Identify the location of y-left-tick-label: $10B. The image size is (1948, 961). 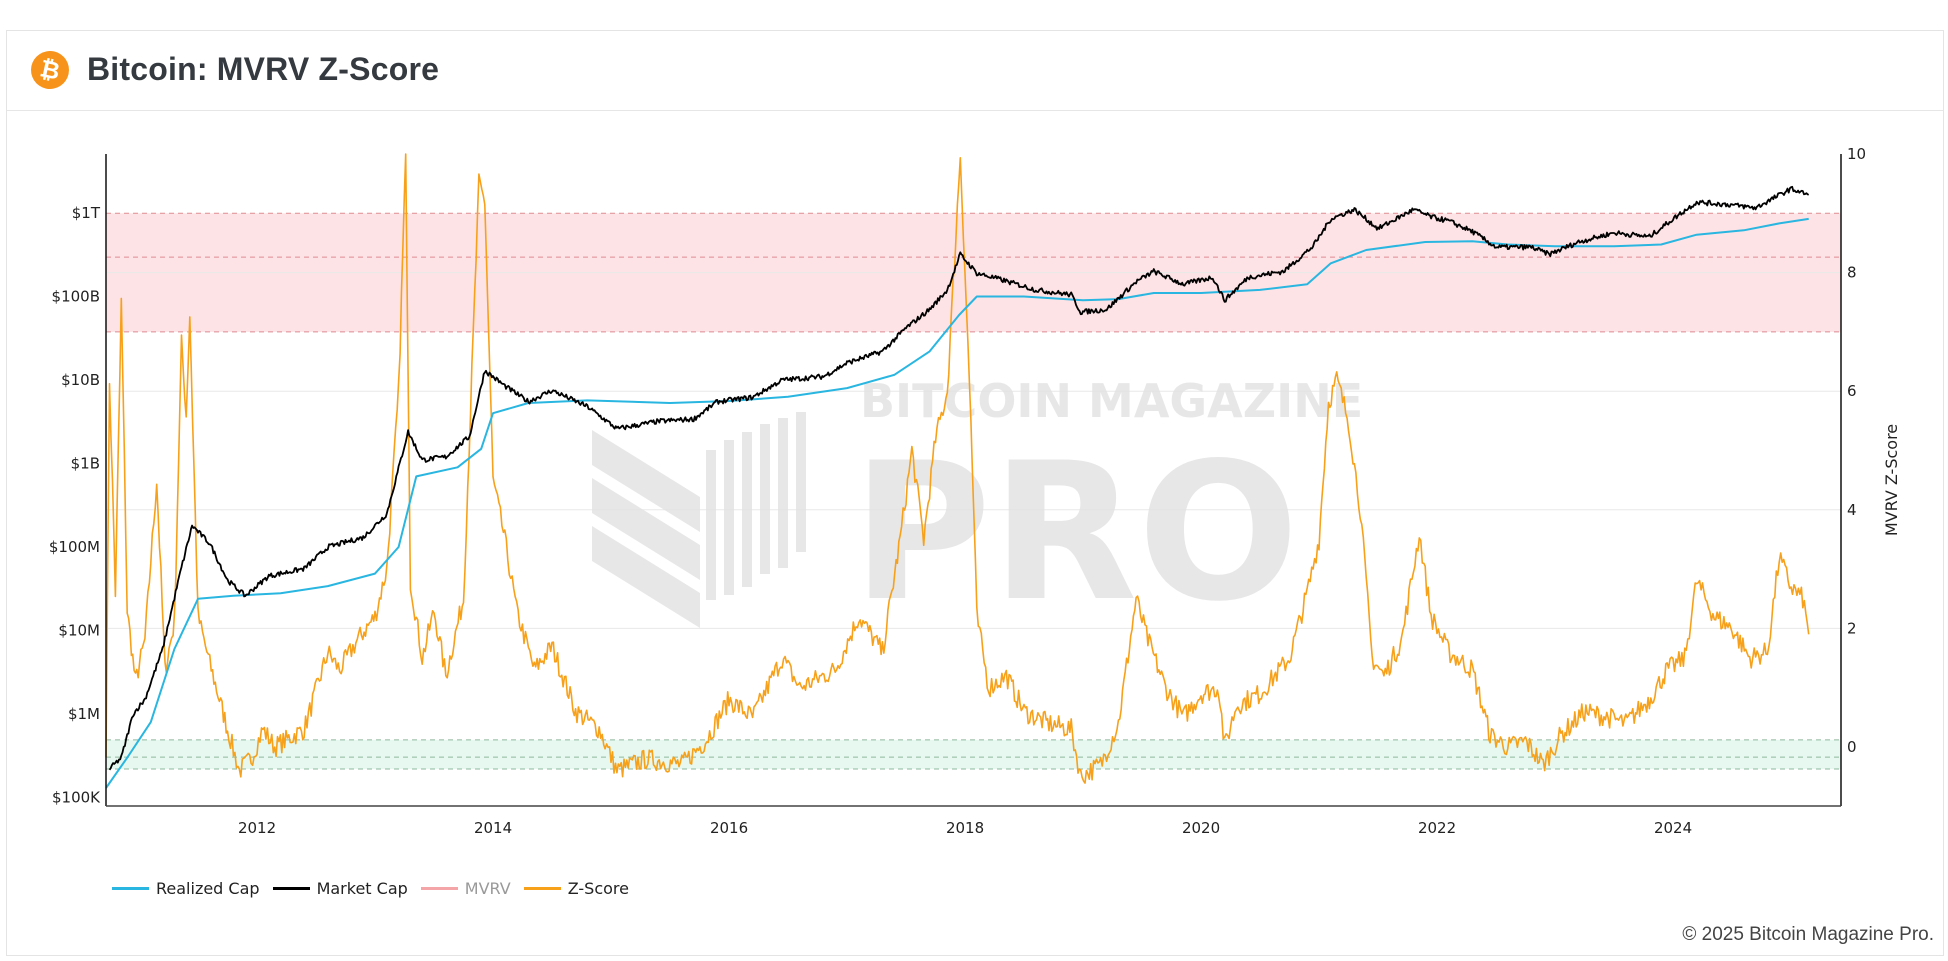
(80, 380).